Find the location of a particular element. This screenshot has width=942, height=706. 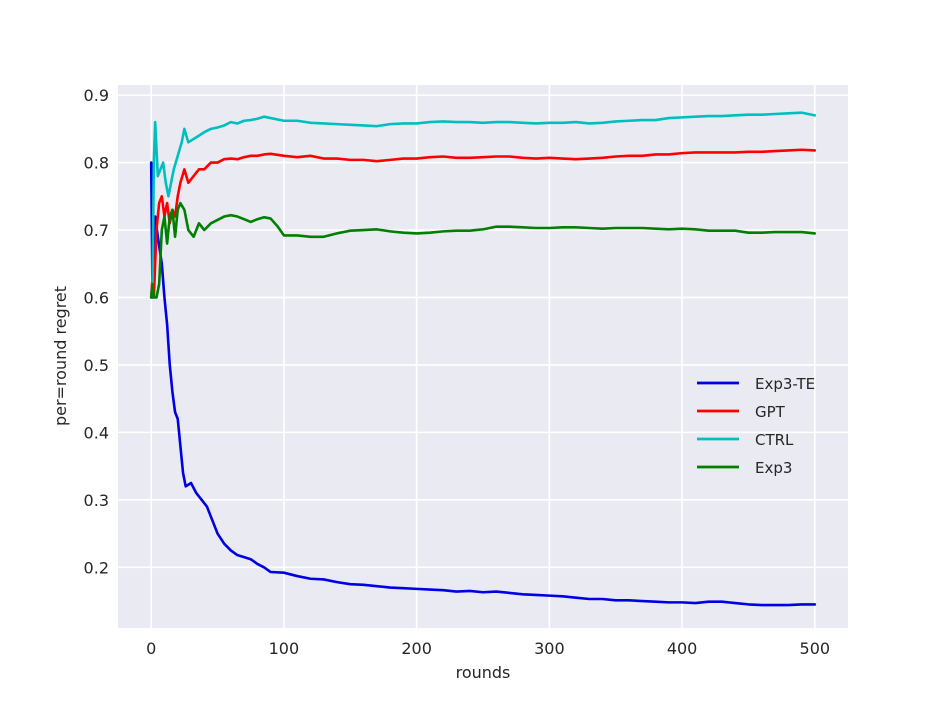

y-tick-label: 0.3 is located at coordinates (96, 500).